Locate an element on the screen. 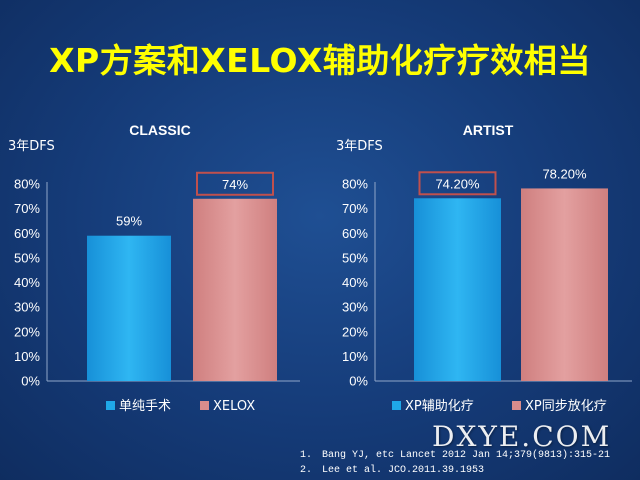  chart-title: CLASSIC is located at coordinates (159, 130).